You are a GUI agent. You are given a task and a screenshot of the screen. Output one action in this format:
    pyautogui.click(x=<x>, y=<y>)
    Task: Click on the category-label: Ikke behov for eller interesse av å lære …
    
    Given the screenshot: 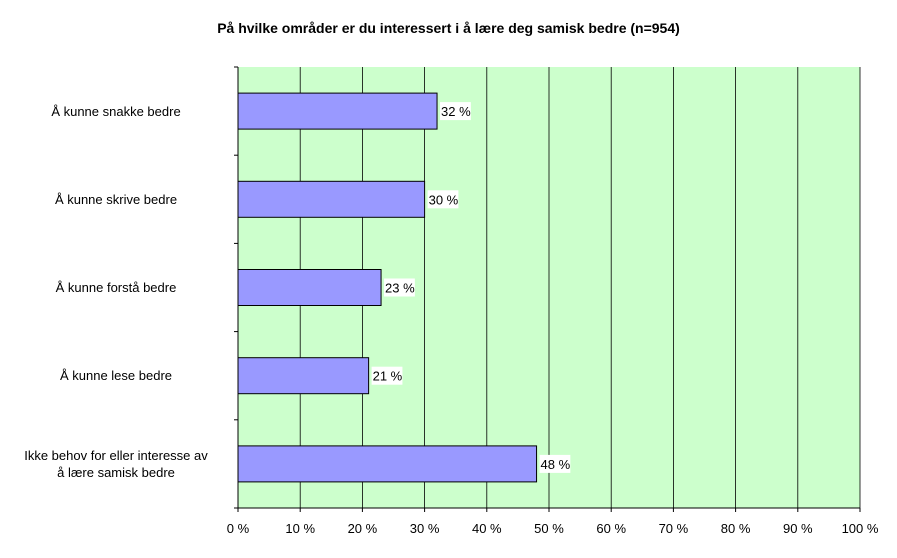 What is the action you would take?
    pyautogui.click(x=116, y=463)
    